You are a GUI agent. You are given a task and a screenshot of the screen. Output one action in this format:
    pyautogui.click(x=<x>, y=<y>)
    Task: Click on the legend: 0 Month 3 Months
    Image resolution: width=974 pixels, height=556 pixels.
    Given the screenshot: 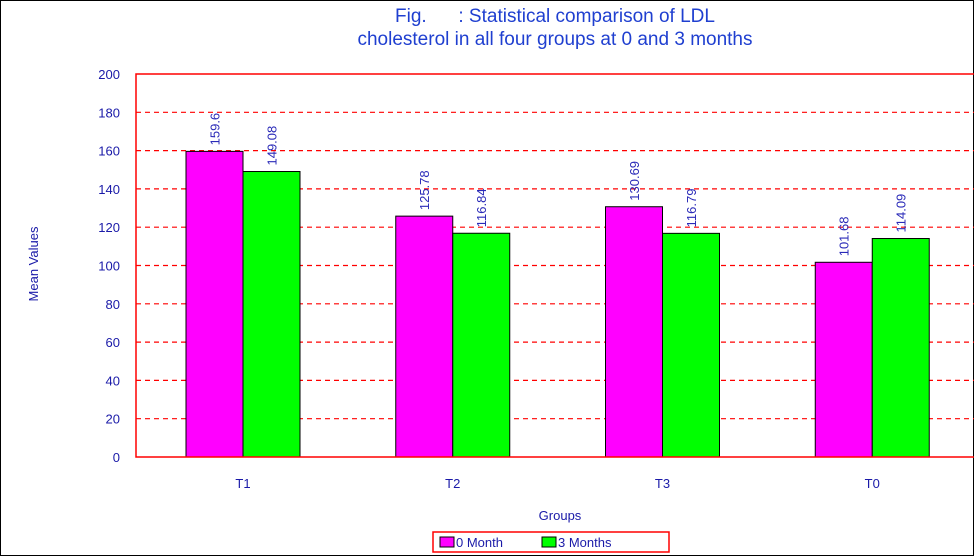 What is the action you would take?
    pyautogui.click(x=551, y=542)
    